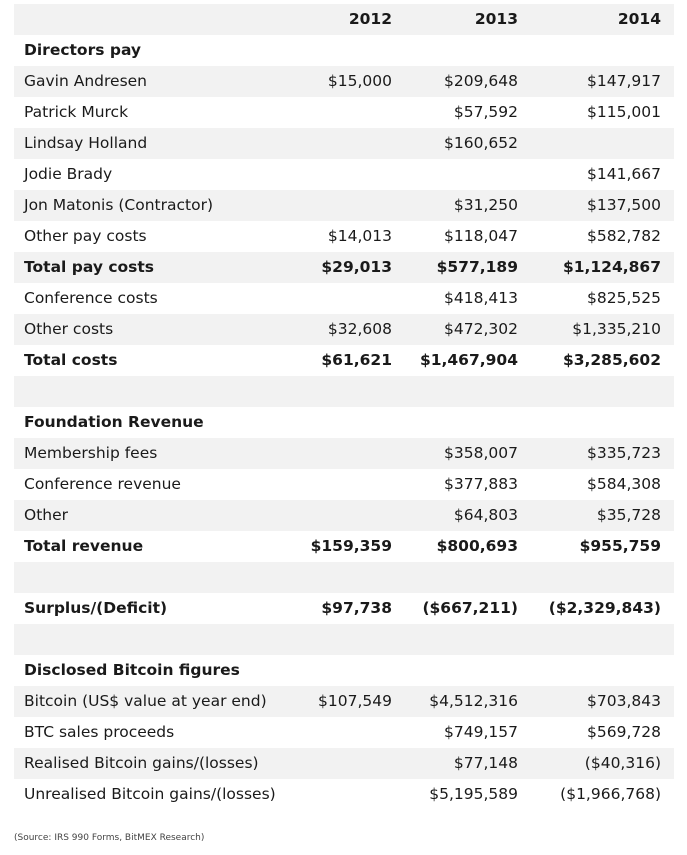 Image resolution: width=687 pixels, height=855 pixels. I want to click on table-row: Lindsay Holland $160,652, so click(344, 143).